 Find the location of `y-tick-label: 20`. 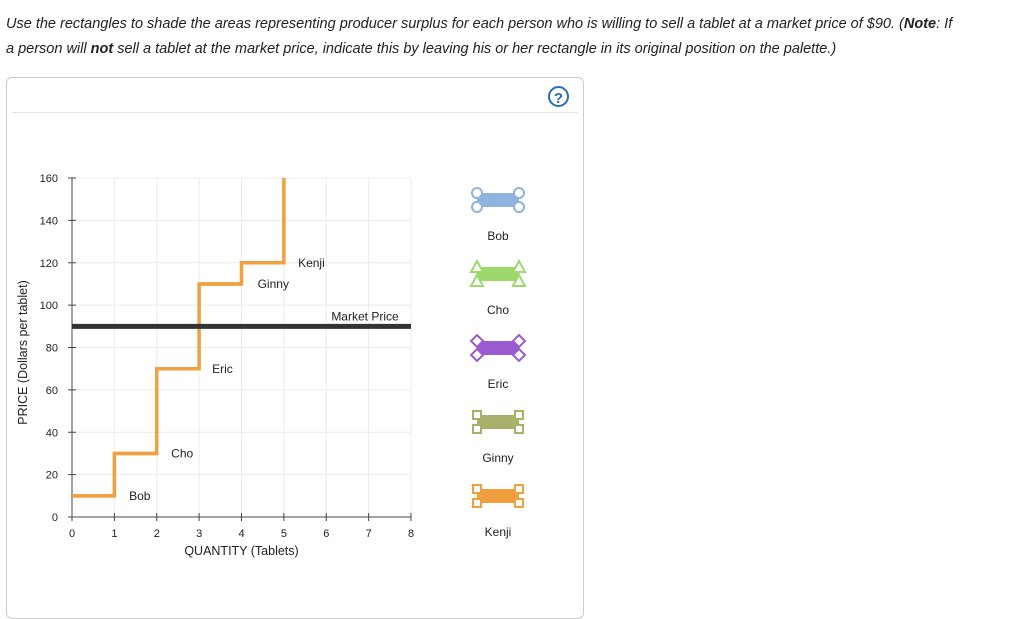

y-tick-label: 20 is located at coordinates (52, 476).